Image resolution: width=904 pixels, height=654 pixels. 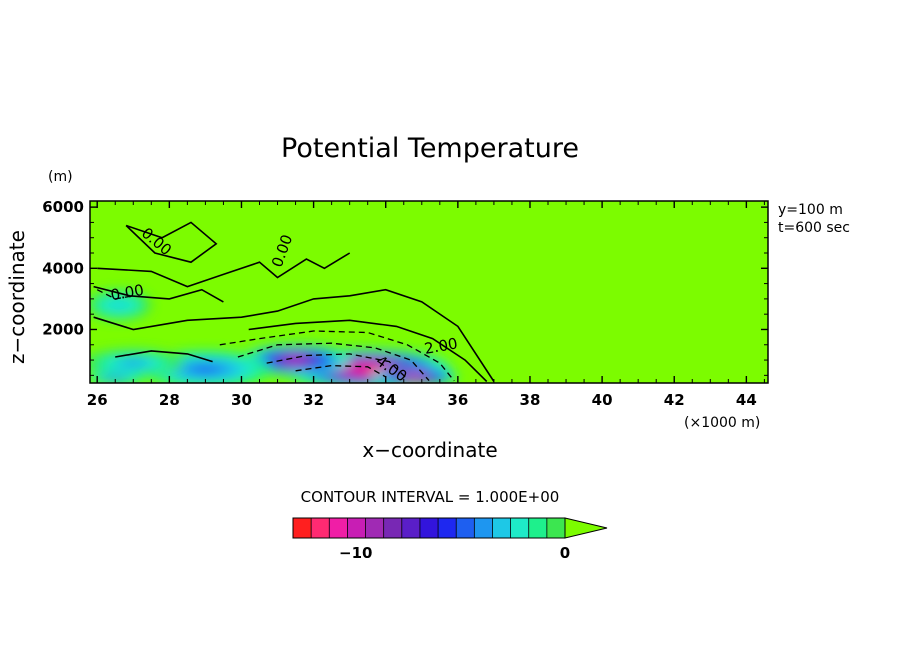 I want to click on x-tick-label-28: 28, so click(x=169, y=400).